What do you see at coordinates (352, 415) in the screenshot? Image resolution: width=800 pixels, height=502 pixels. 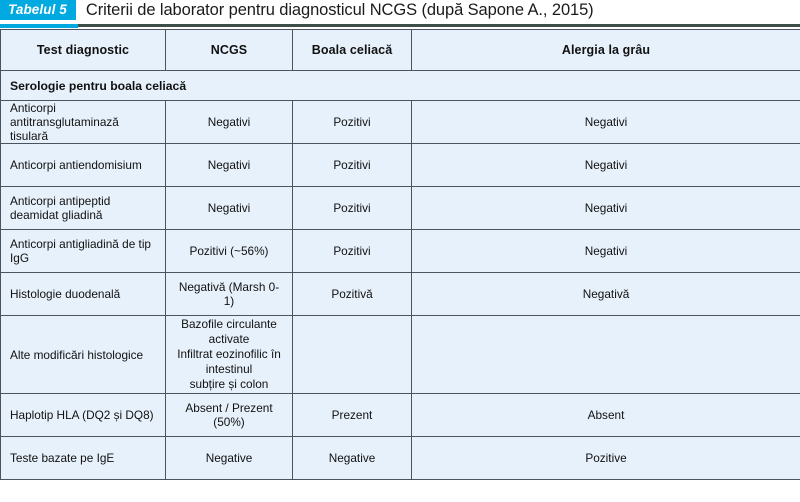 I see `cell-celiaca: Prezent` at bounding box center [352, 415].